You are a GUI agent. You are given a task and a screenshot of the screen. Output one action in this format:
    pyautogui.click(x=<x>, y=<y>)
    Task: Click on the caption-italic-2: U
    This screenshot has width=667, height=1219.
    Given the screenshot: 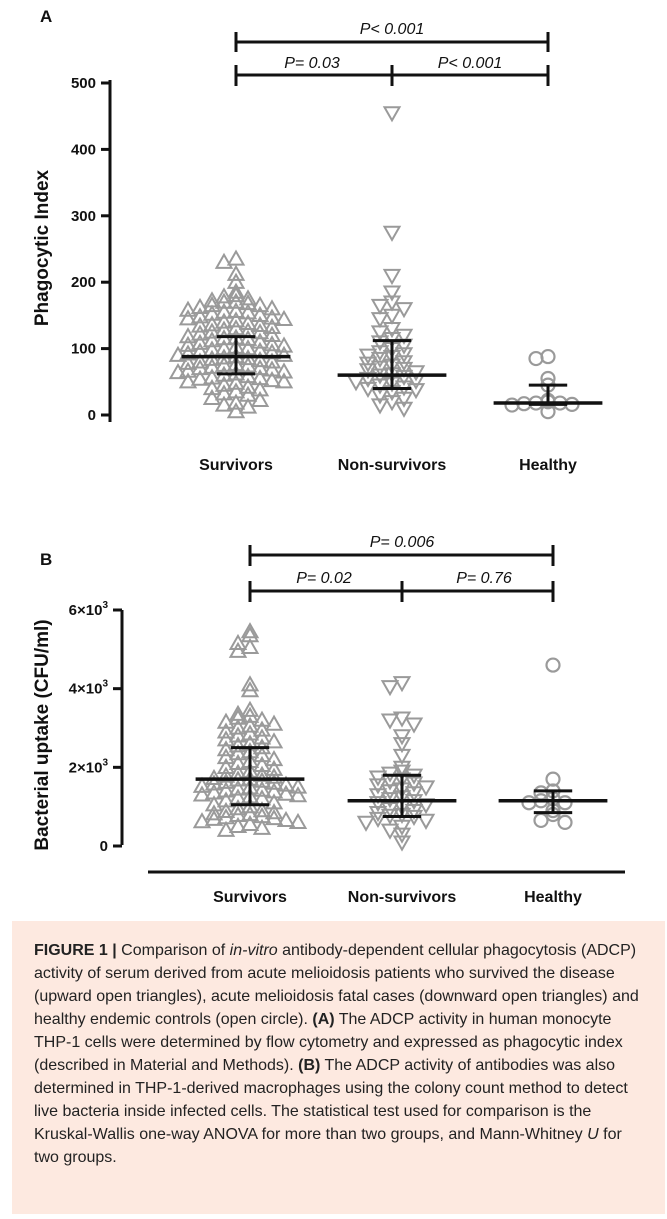 What is the action you would take?
    pyautogui.click(x=593, y=1134)
    